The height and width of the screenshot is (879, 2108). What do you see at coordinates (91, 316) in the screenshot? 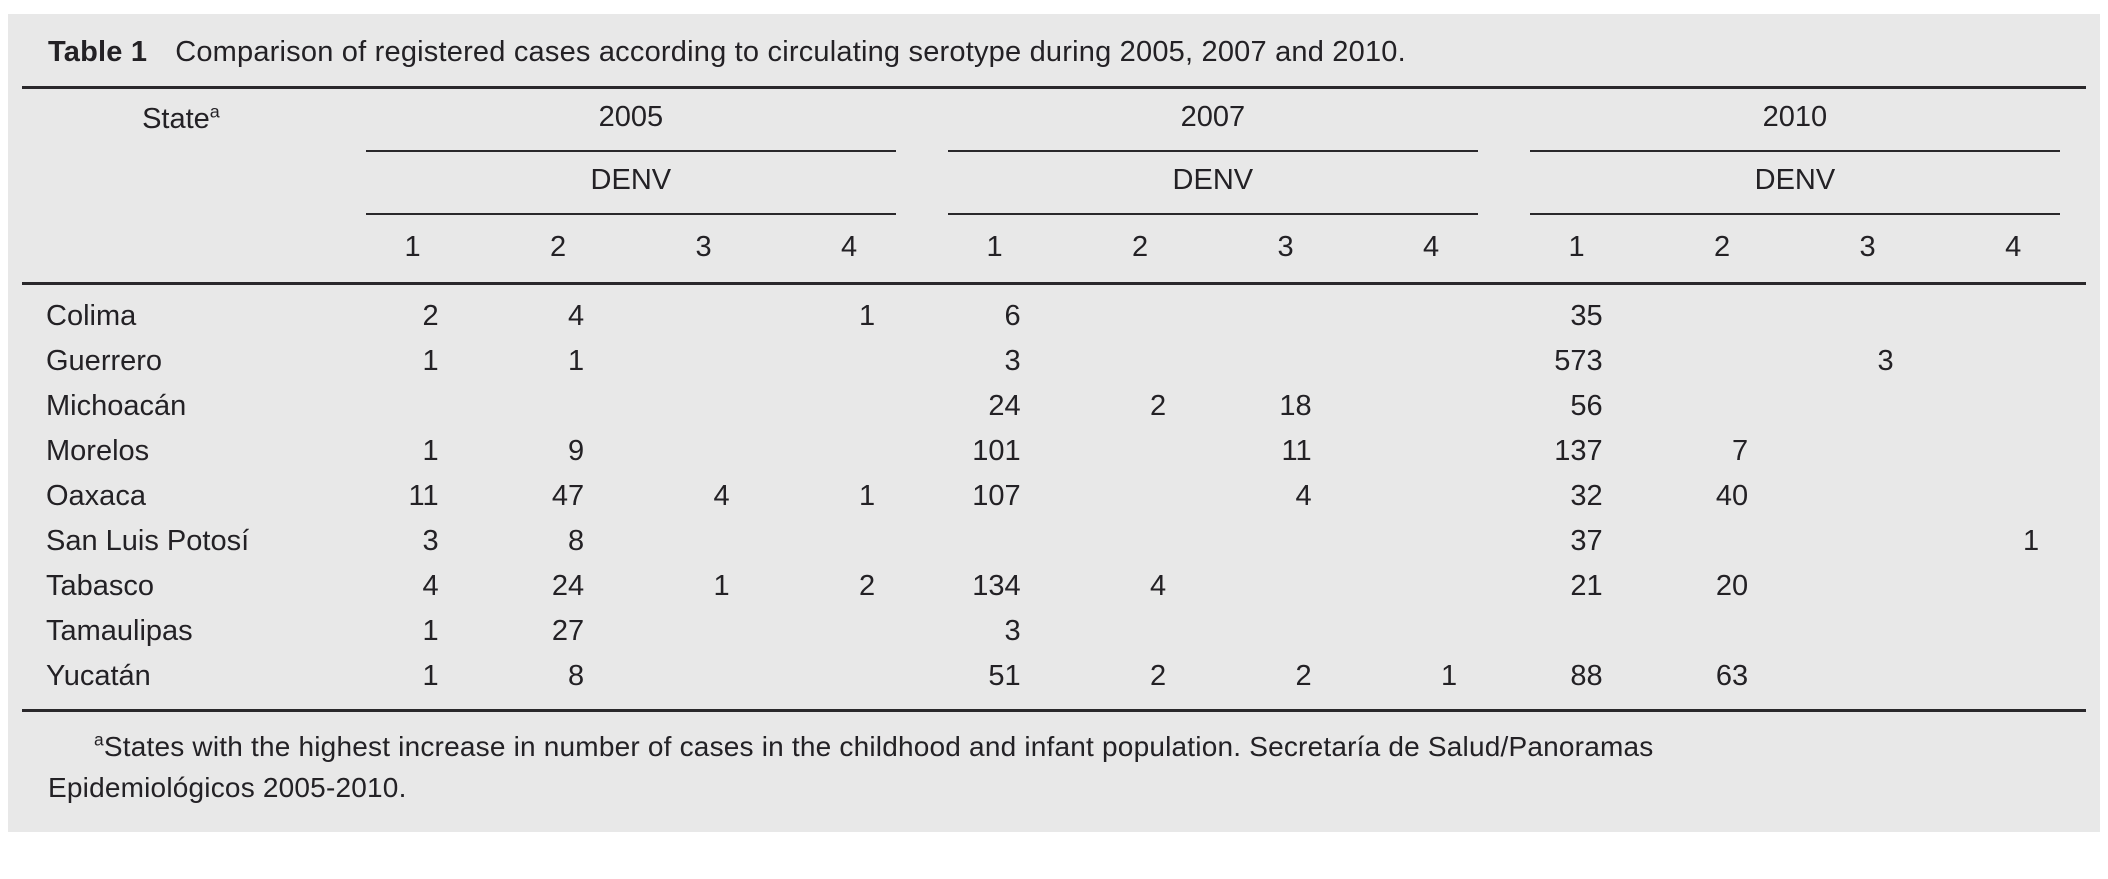
I see `state-cell: Colima` at bounding box center [91, 316].